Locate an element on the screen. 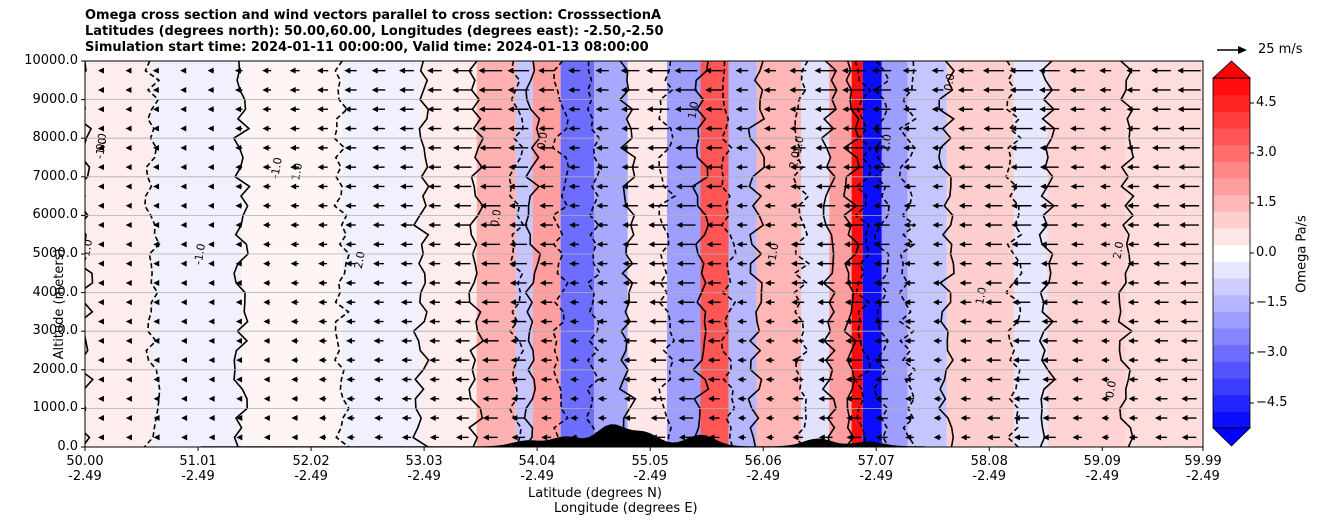 This screenshot has width=1320, height=526. y-tick-label: 9000.0 is located at coordinates (55, 99).